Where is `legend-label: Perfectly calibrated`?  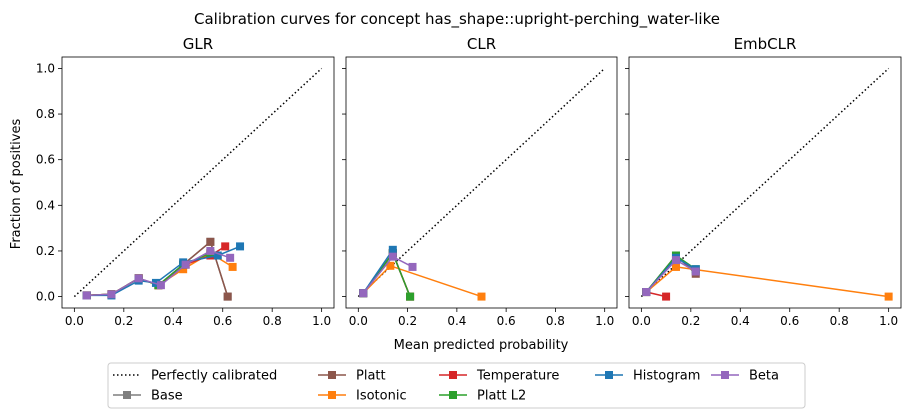 legend-label: Perfectly calibrated is located at coordinates (214, 376).